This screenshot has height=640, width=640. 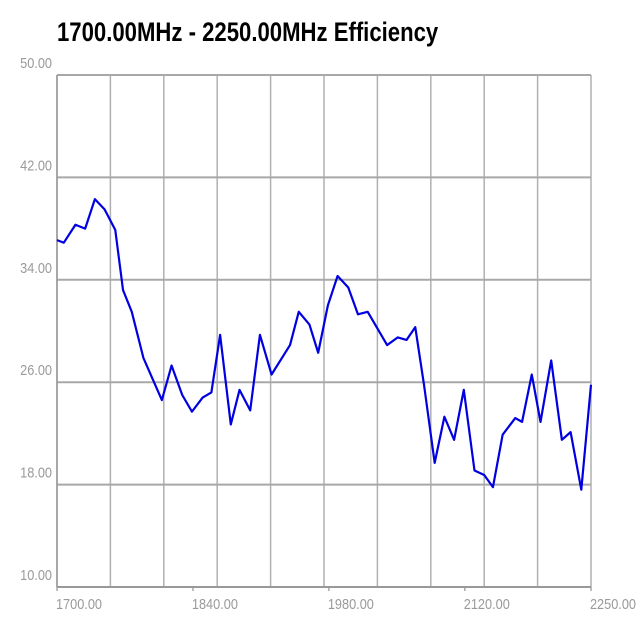 I want to click on x-tick-label: 1980.00, so click(x=351, y=603).